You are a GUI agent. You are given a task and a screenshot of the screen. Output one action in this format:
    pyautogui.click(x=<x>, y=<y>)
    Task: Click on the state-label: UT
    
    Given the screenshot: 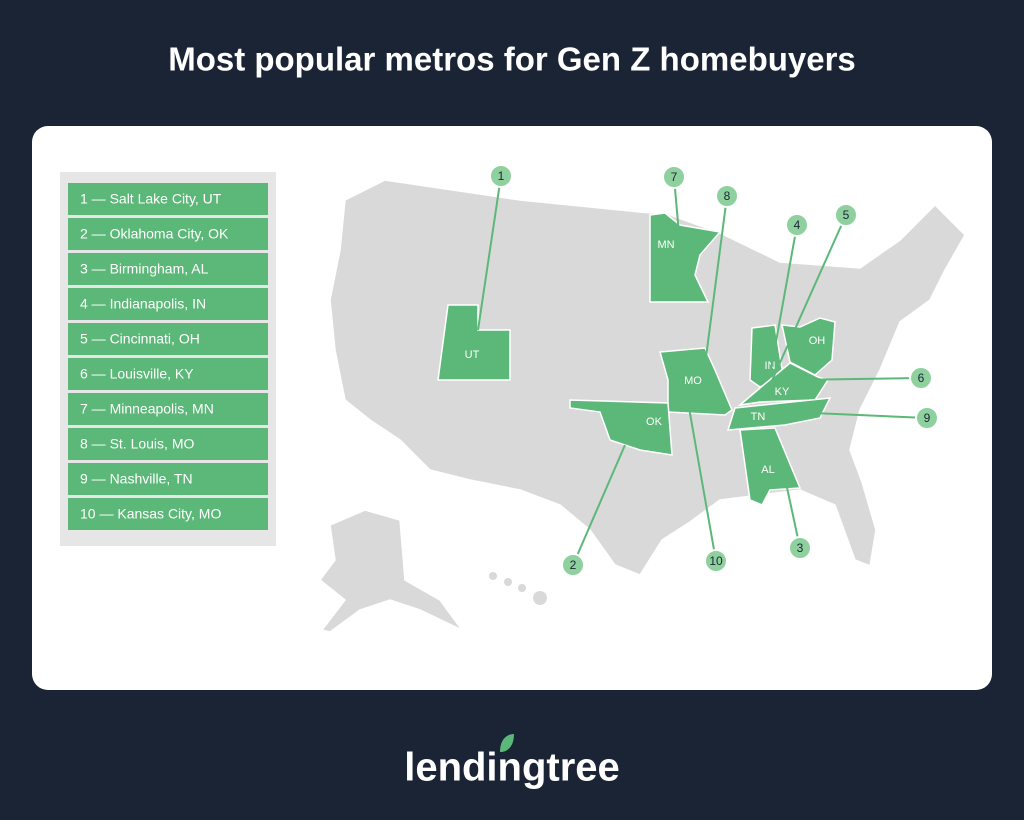 What is the action you would take?
    pyautogui.click(x=472, y=355)
    